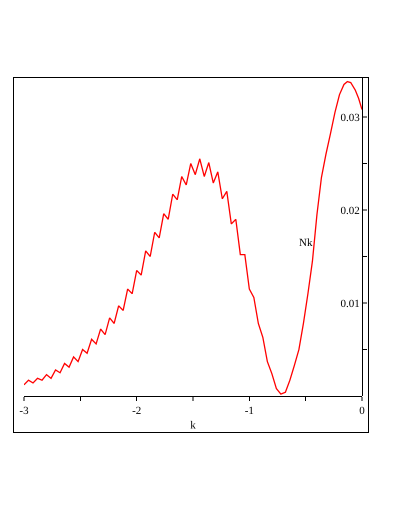  What do you see at coordinates (350, 210) in the screenshot?
I see `y-tick-label: 0.02` at bounding box center [350, 210].